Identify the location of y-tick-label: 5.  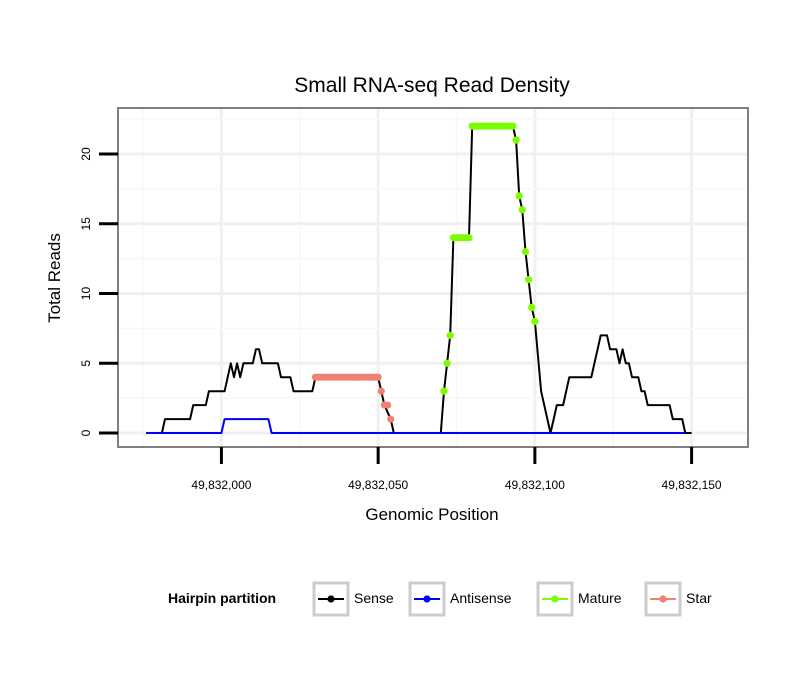
(86, 363).